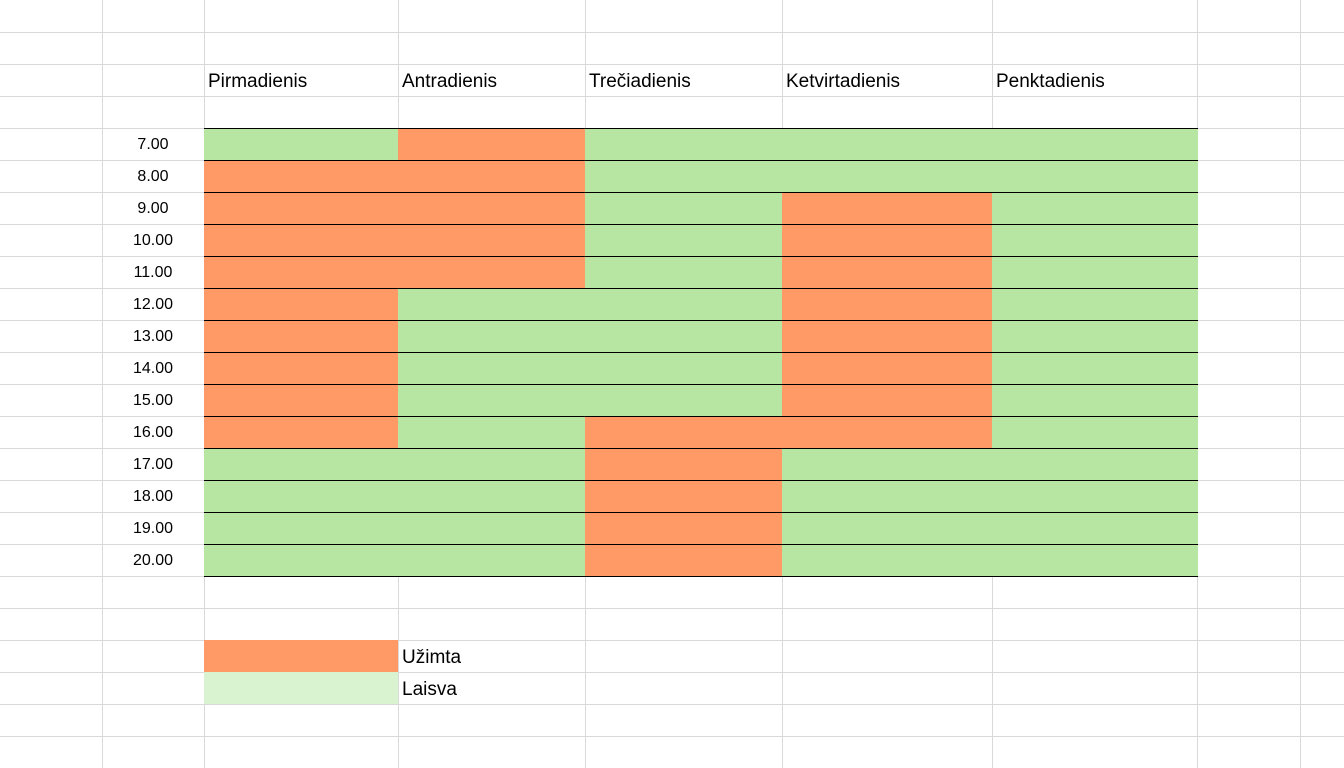 This screenshot has width=1344, height=768. Describe the element at coordinates (1050, 81) in the screenshot. I see `day-header: Penktadienis` at that location.